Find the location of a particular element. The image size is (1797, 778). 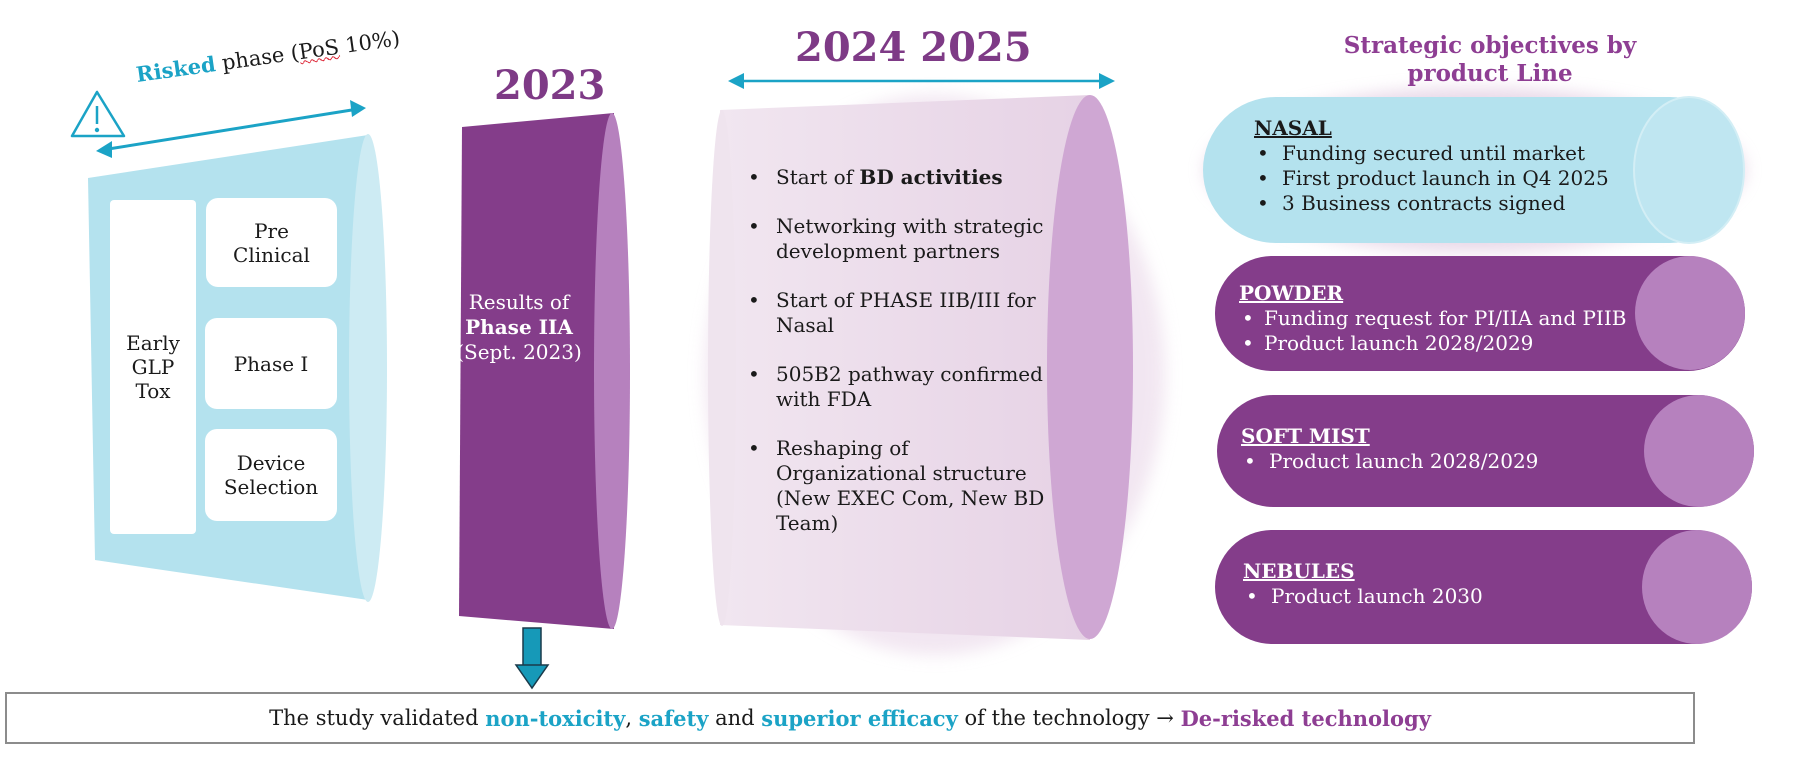

device-selection-label: Device Selection is located at coordinates (271, 475).